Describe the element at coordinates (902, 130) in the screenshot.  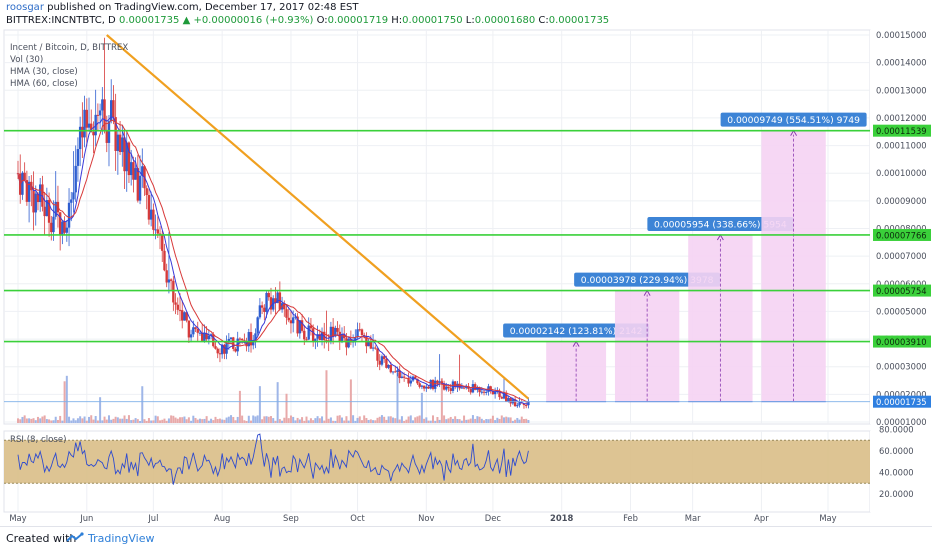
I see `level-tag` at that location.